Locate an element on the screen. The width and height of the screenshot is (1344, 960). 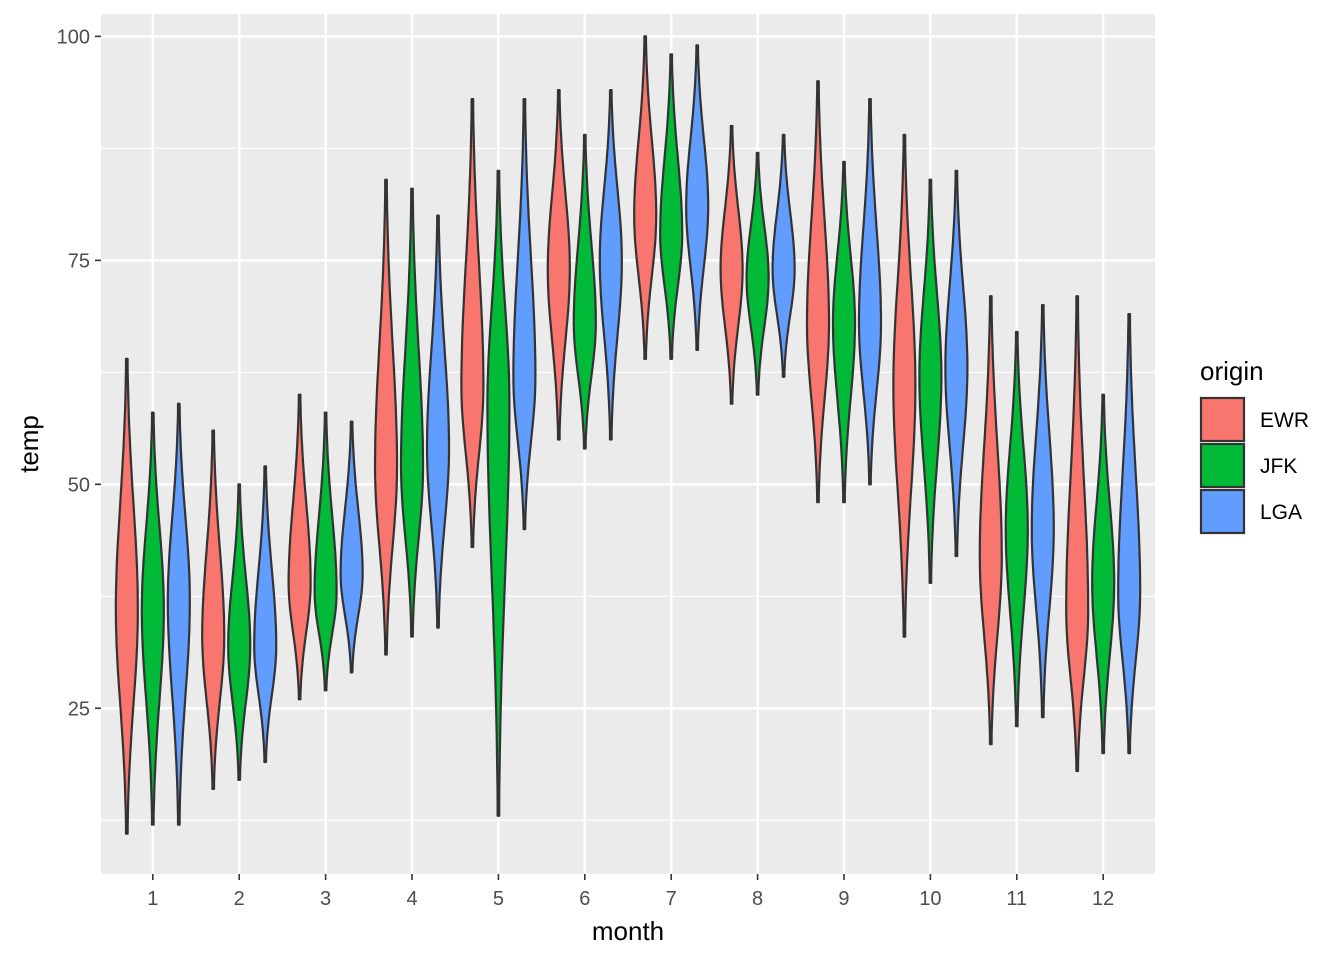
x-tick-label: 9 is located at coordinates (843, 899).